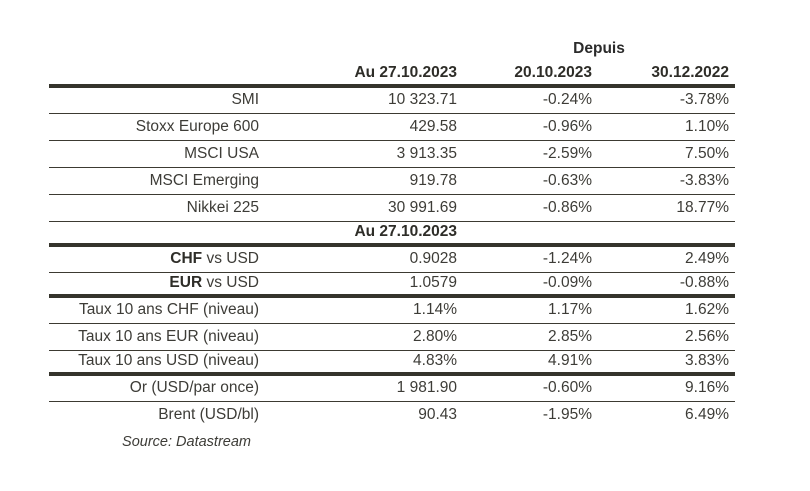  I want to click on currency-code: CHF, so click(186, 259).